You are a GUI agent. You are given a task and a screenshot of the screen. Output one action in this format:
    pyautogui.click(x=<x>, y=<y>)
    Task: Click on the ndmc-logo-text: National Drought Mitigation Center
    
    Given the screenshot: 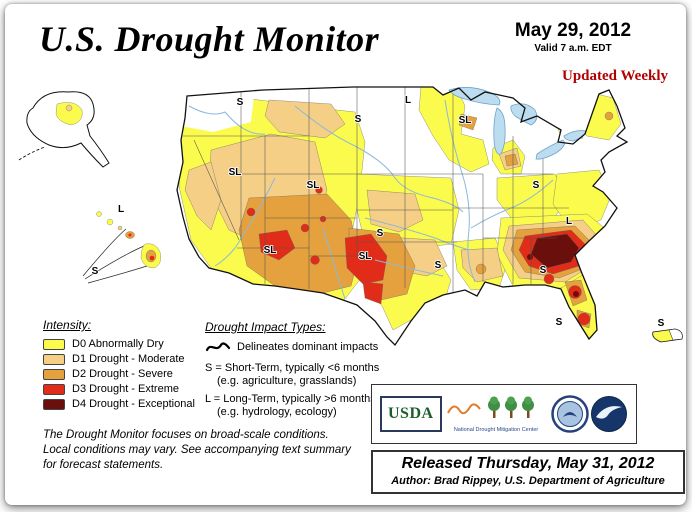 What is the action you would take?
    pyautogui.click(x=496, y=430)
    